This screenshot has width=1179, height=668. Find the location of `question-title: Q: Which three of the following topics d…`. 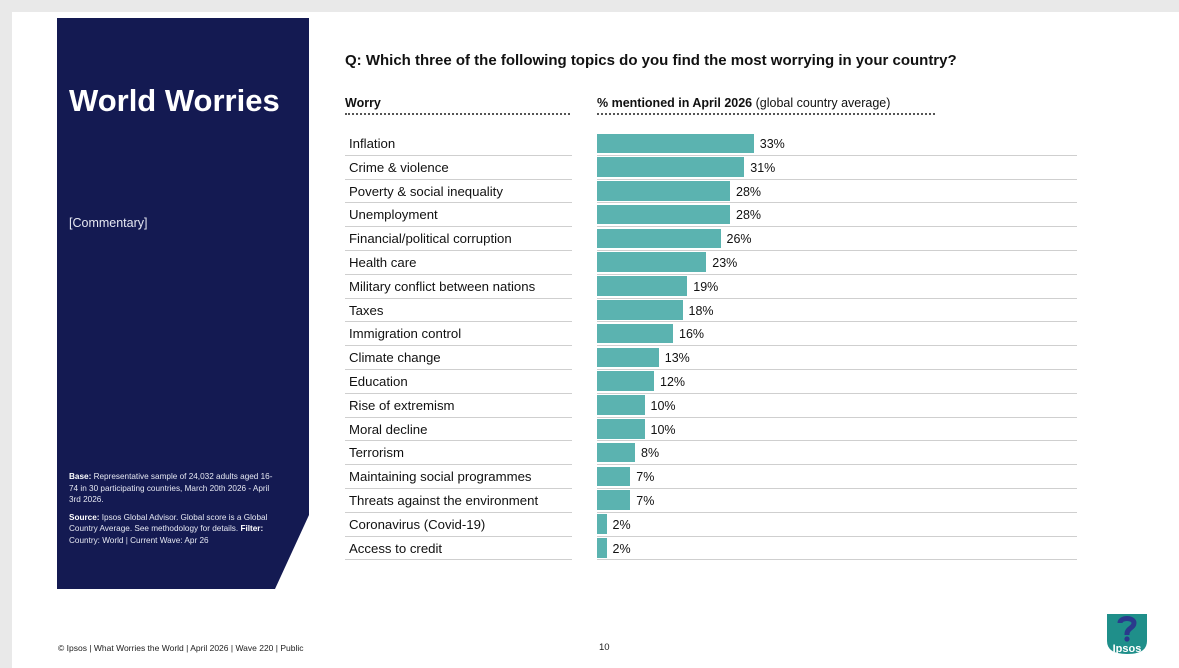

question-title: Q: Which three of the following topics d… is located at coordinates (651, 60).